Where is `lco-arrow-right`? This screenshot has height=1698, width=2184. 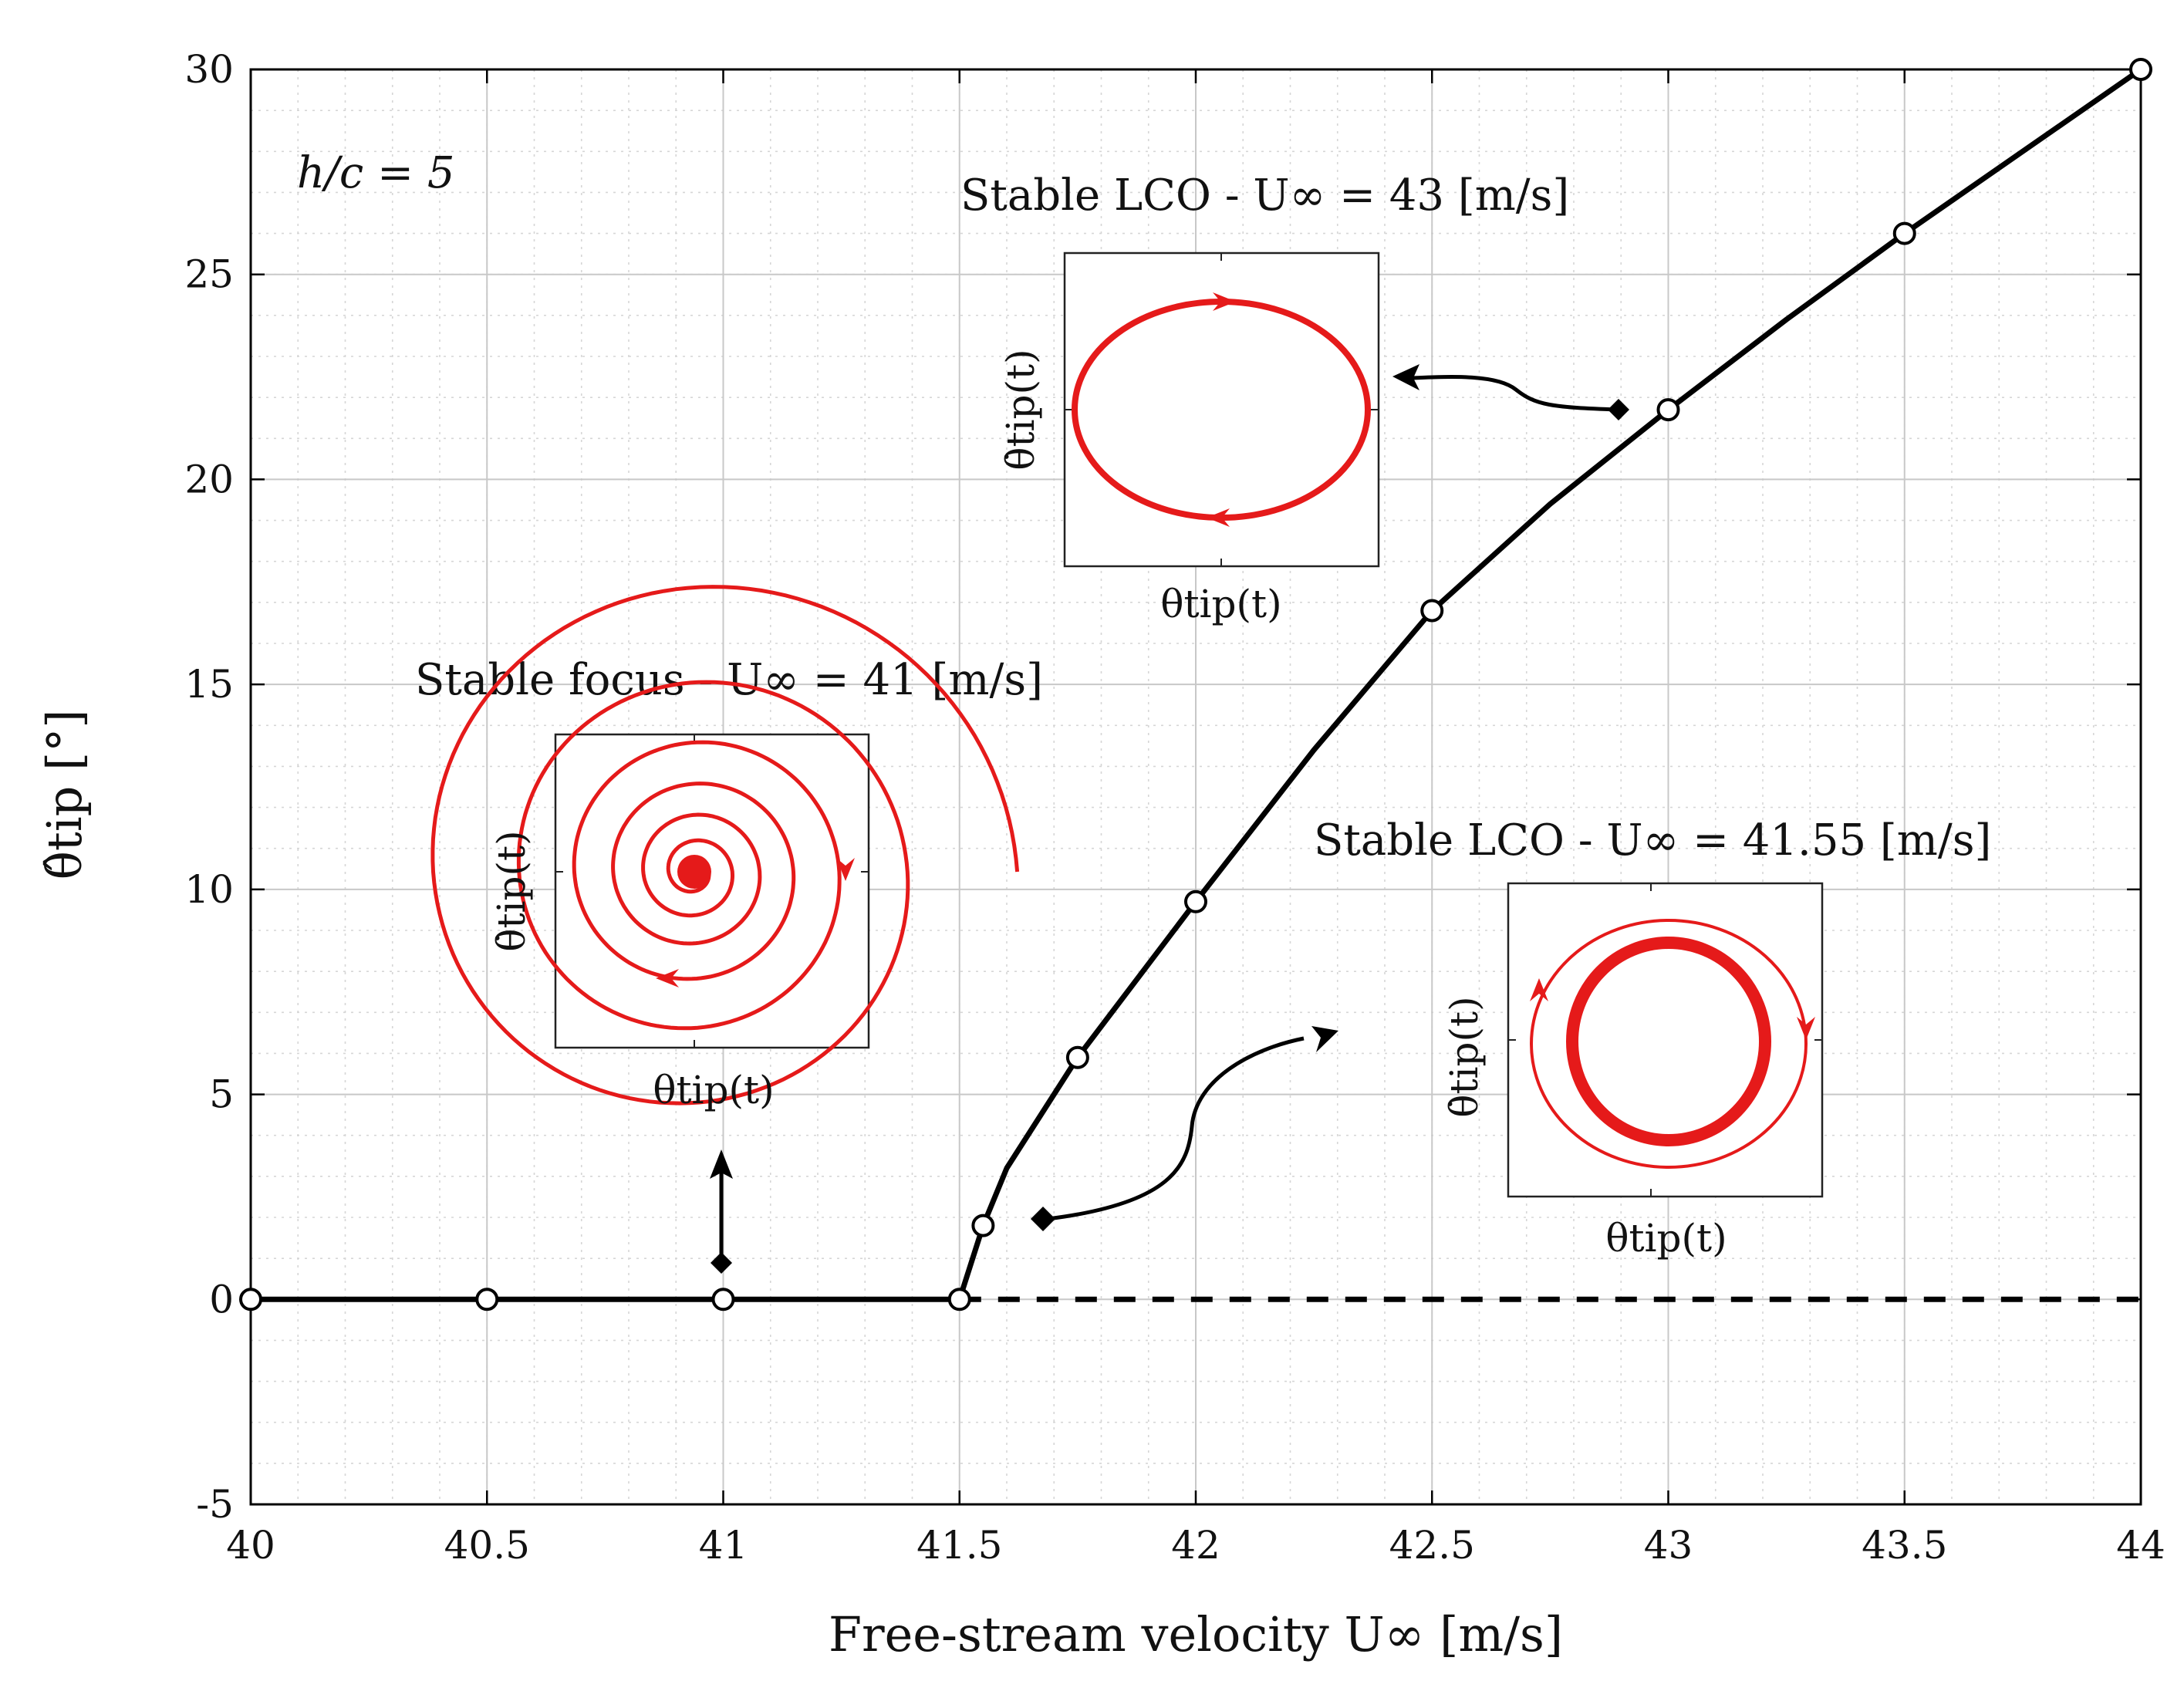
lco-arrow-right is located at coordinates (1806, 1029).